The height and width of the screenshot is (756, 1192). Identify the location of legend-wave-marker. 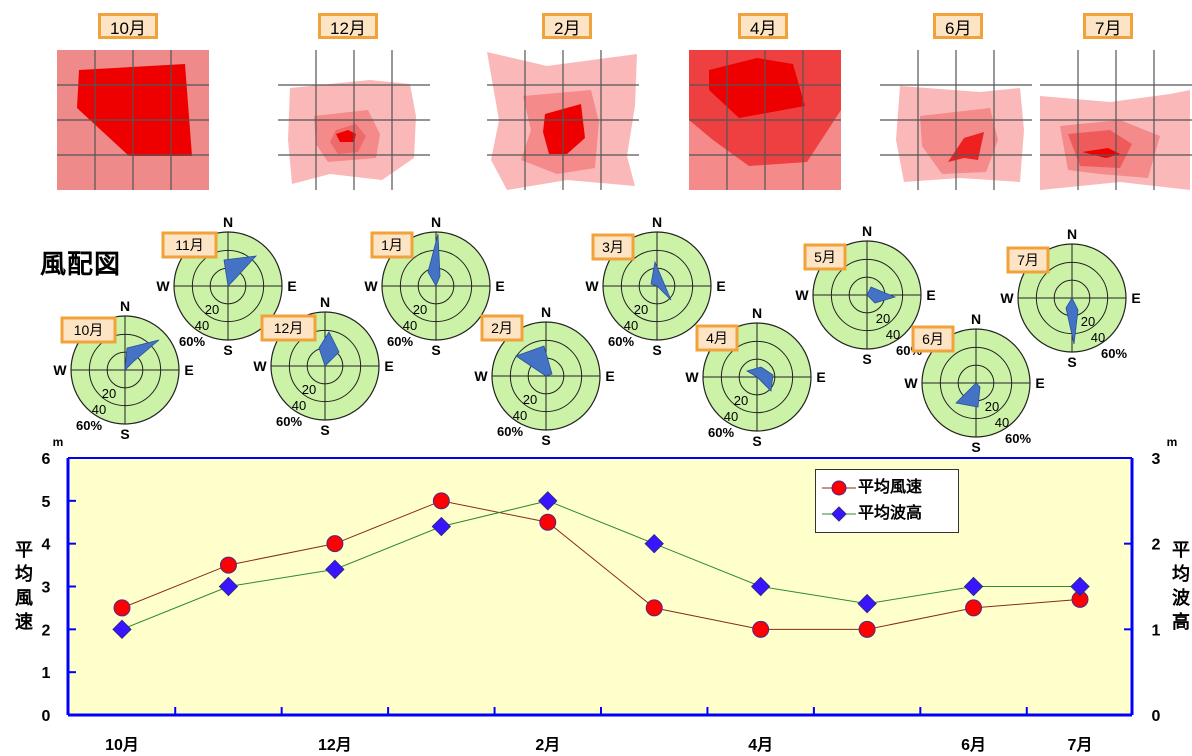
(839, 514).